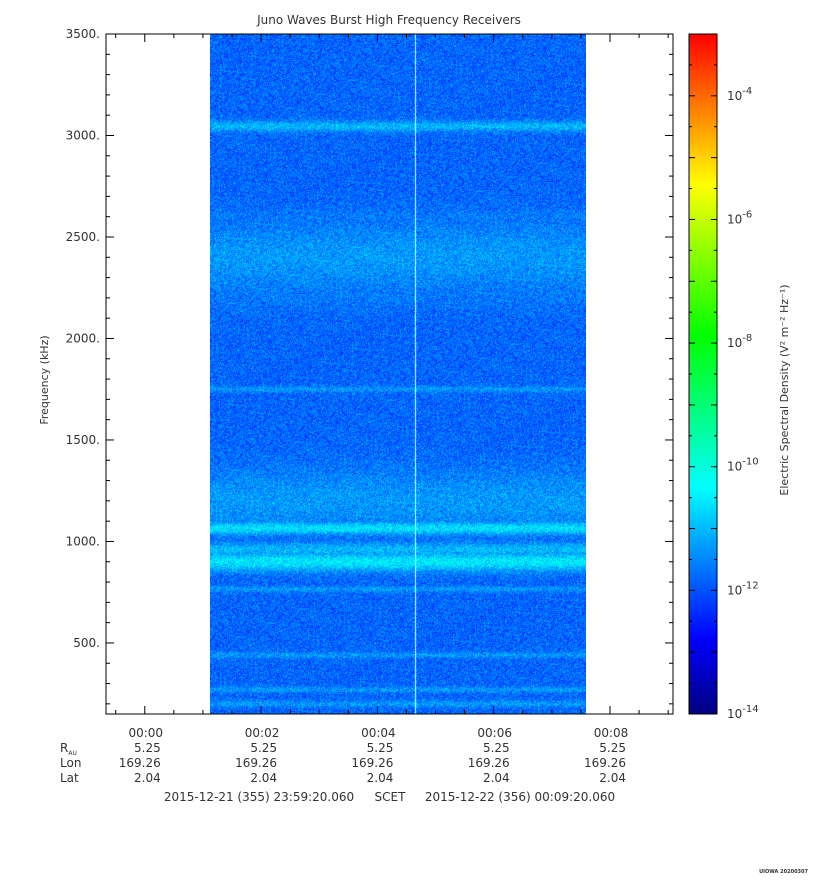  Describe the element at coordinates (378, 733) in the screenshot. I see `x-tick-label: 00:04` at that location.